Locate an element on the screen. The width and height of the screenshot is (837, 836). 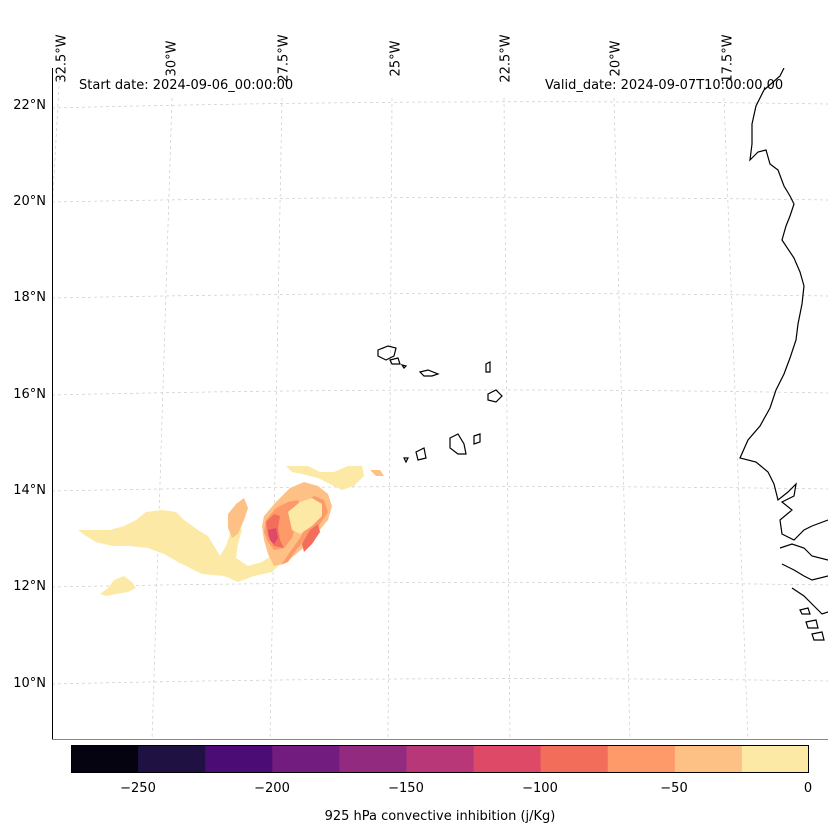
colorbar-tick: −50 is located at coordinates (674, 788).